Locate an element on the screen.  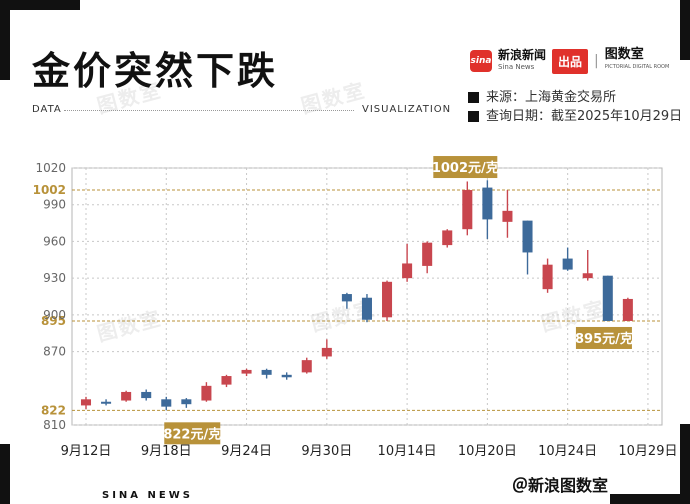
x-tick-label: 10月20日 is located at coordinates (487, 451).